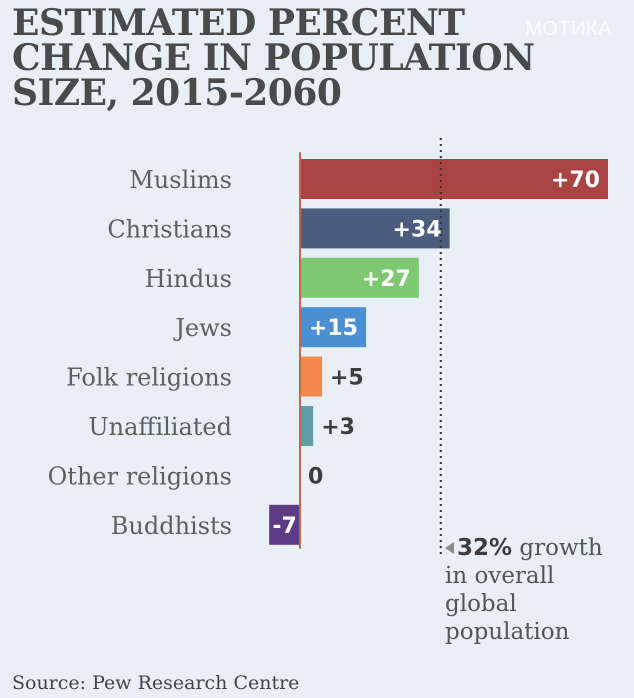  I want to click on source-note: Source: Pew Research Centre, so click(156, 683).